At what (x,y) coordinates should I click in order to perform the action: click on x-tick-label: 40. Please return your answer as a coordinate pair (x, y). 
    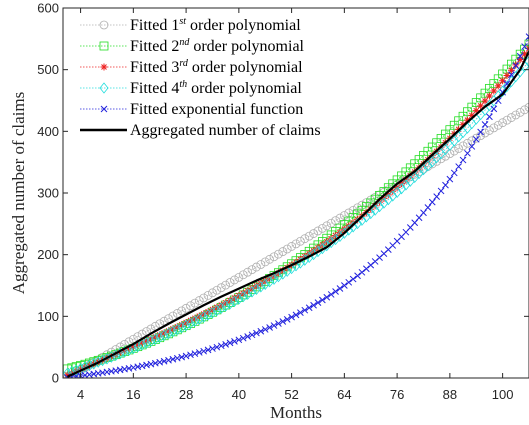
    Looking at the image, I should click on (239, 394).